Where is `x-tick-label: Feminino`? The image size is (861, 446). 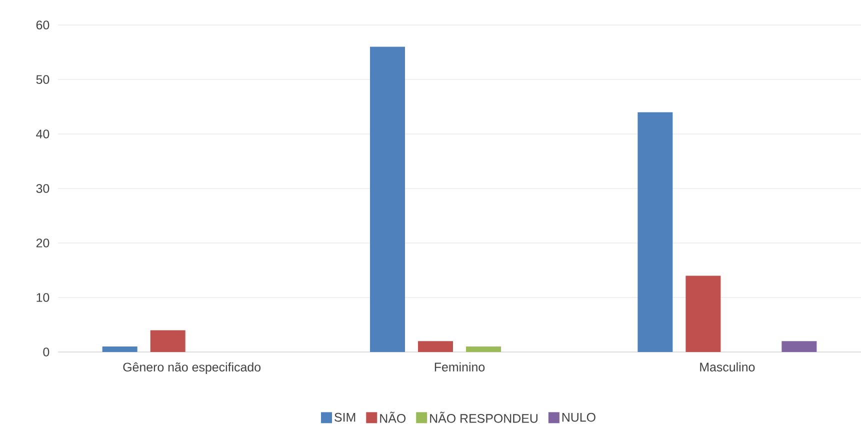 x-tick-label: Feminino is located at coordinates (459, 367).